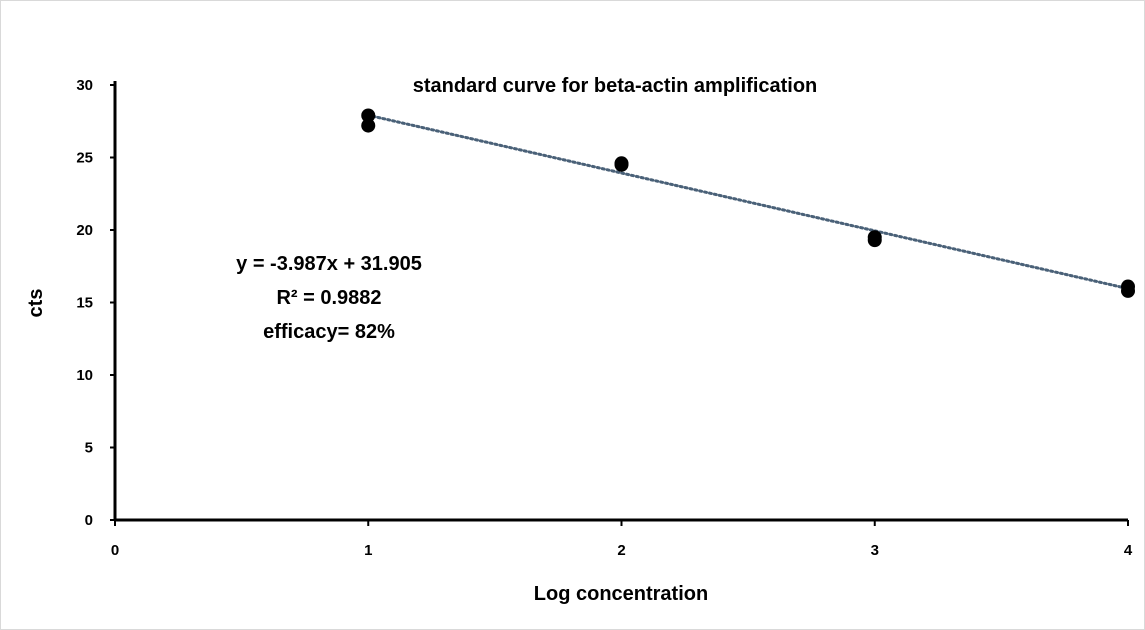 The width and height of the screenshot is (1145, 630). Describe the element at coordinates (621, 550) in the screenshot. I see `x-tick-label: 2` at that location.